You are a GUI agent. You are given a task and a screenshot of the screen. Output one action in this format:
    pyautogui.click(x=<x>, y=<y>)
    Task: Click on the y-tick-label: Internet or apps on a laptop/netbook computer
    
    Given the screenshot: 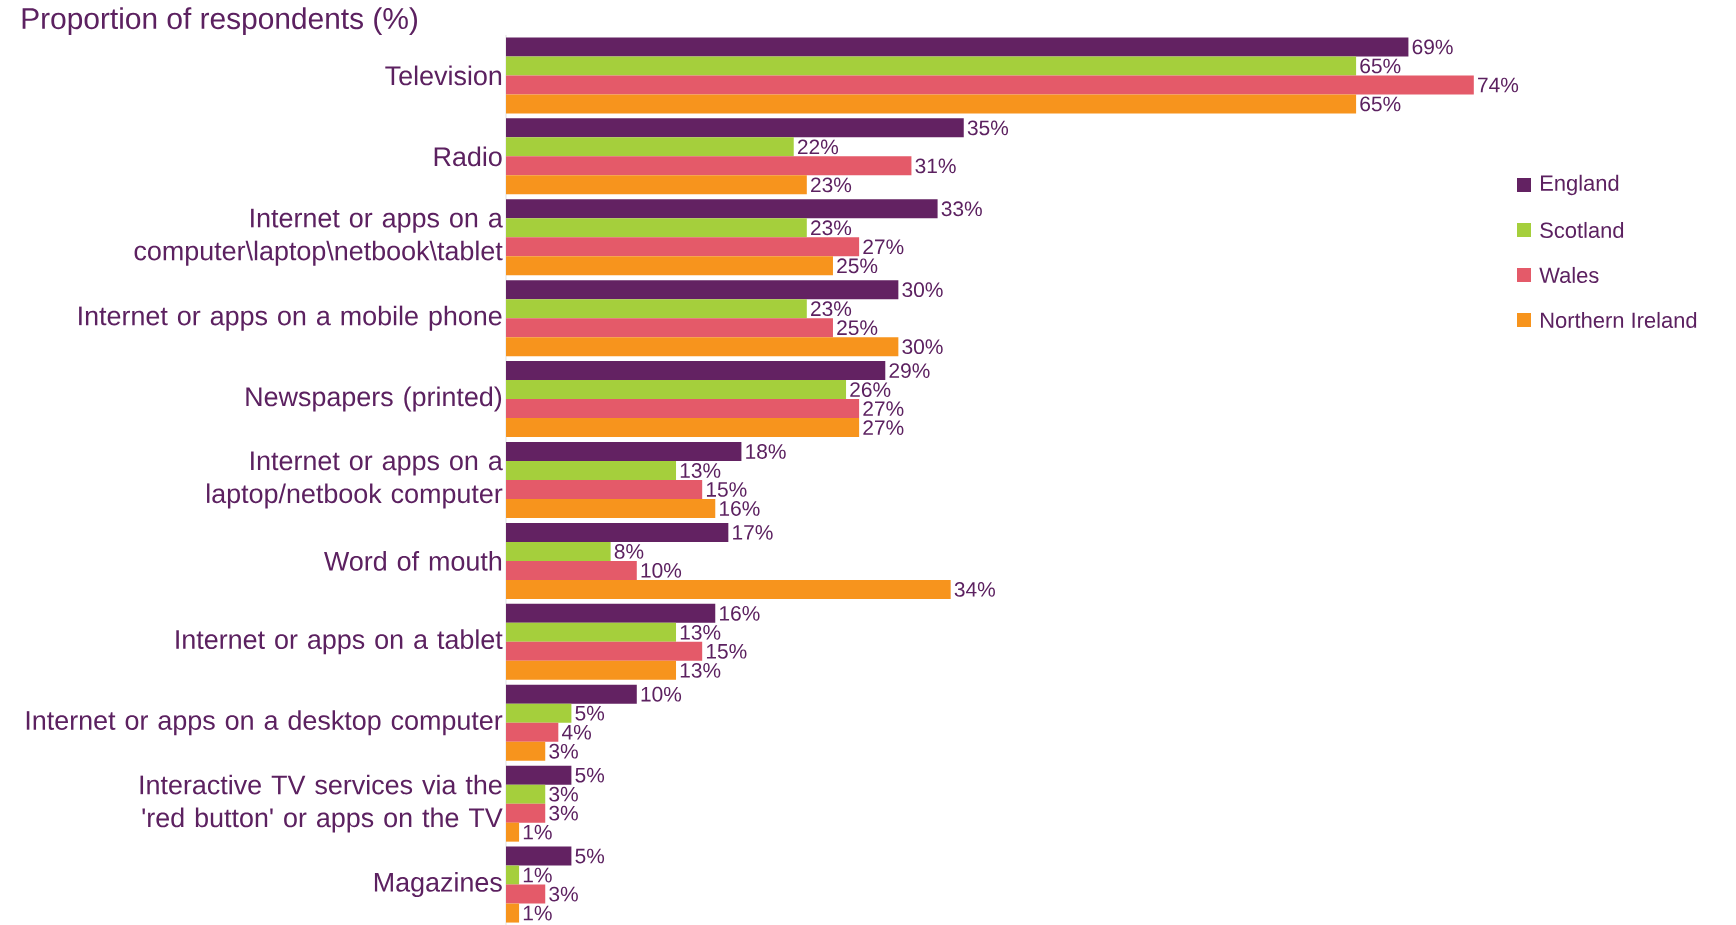 What is the action you would take?
    pyautogui.click(x=355, y=480)
    